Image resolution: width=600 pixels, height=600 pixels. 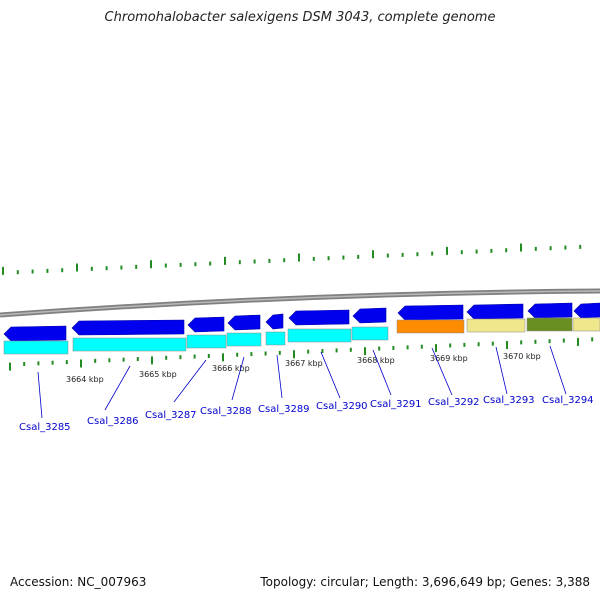 What do you see at coordinates (342, 406) in the screenshot?
I see `gene-label: Csal_3290` at bounding box center [342, 406].